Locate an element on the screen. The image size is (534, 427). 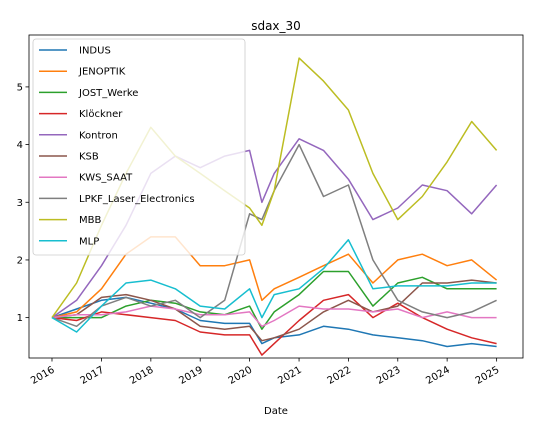
y-tick-label: 1 is located at coordinates (20, 318).